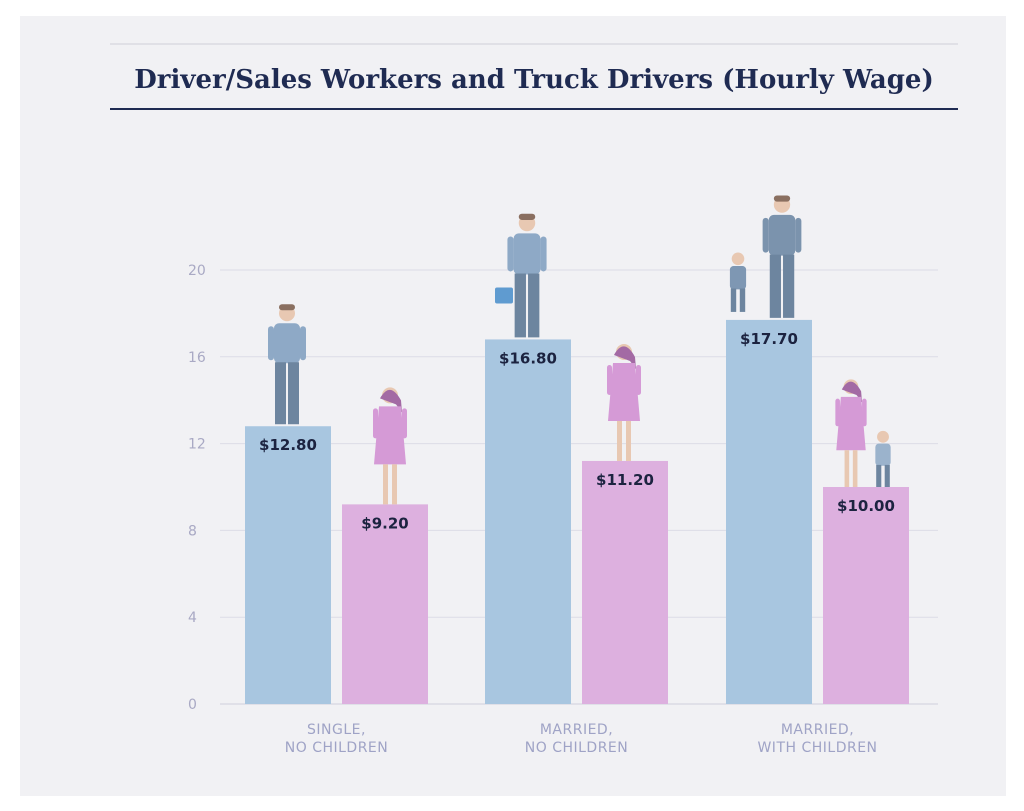 The height and width of the screenshot is (811, 1024). I want to click on man-figure-2-arm-right, so click(543, 254).